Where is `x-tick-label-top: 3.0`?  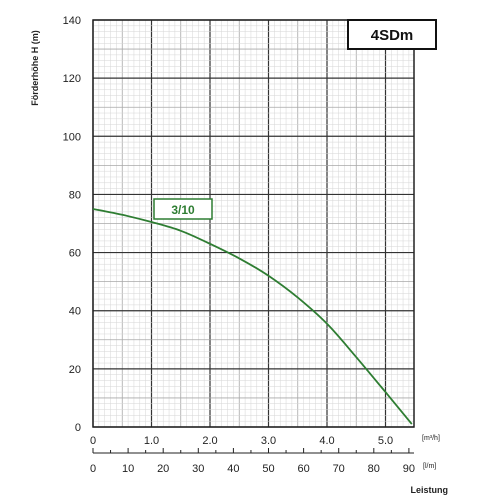
x-tick-label-top: 3.0 is located at coordinates (268, 441).